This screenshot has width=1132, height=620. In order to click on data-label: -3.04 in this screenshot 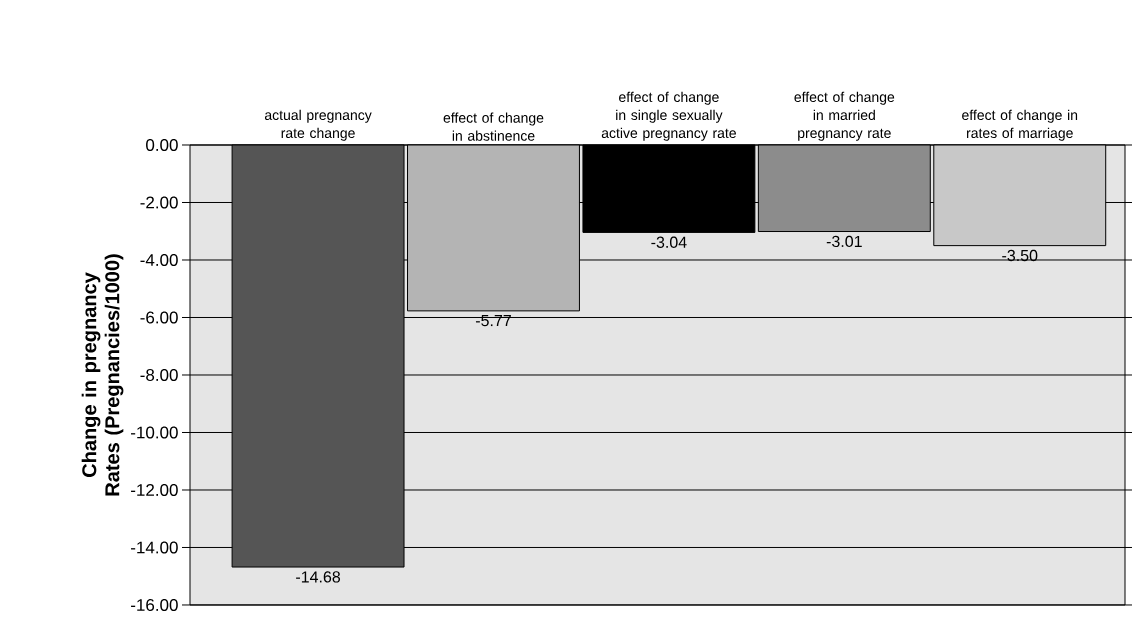, I will do `click(669, 242)`.